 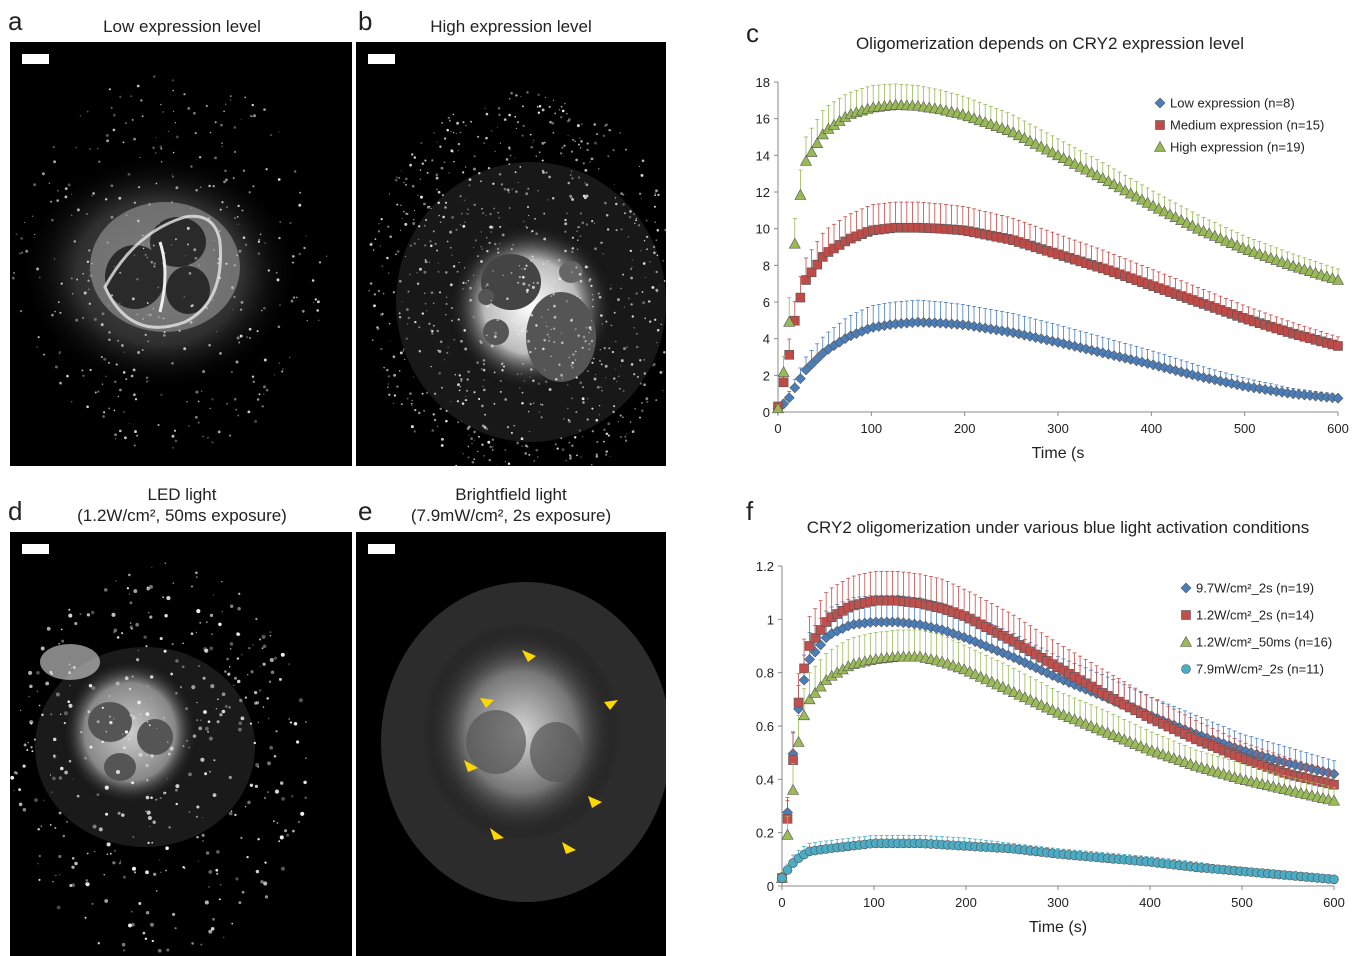 What do you see at coordinates (763, 229) in the screenshot?
I see `y-tick-label: 10` at bounding box center [763, 229].